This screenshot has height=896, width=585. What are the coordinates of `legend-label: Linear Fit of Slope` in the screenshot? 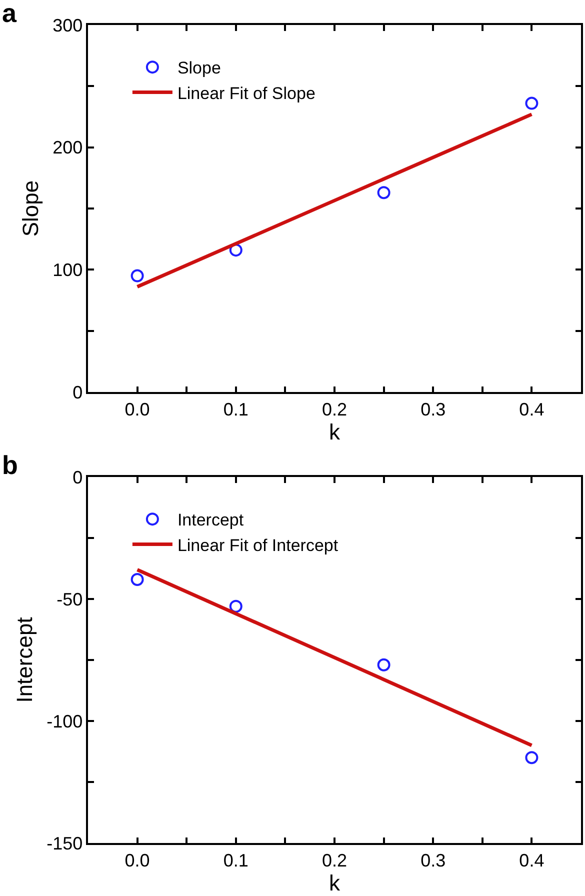 It's located at (246, 93).